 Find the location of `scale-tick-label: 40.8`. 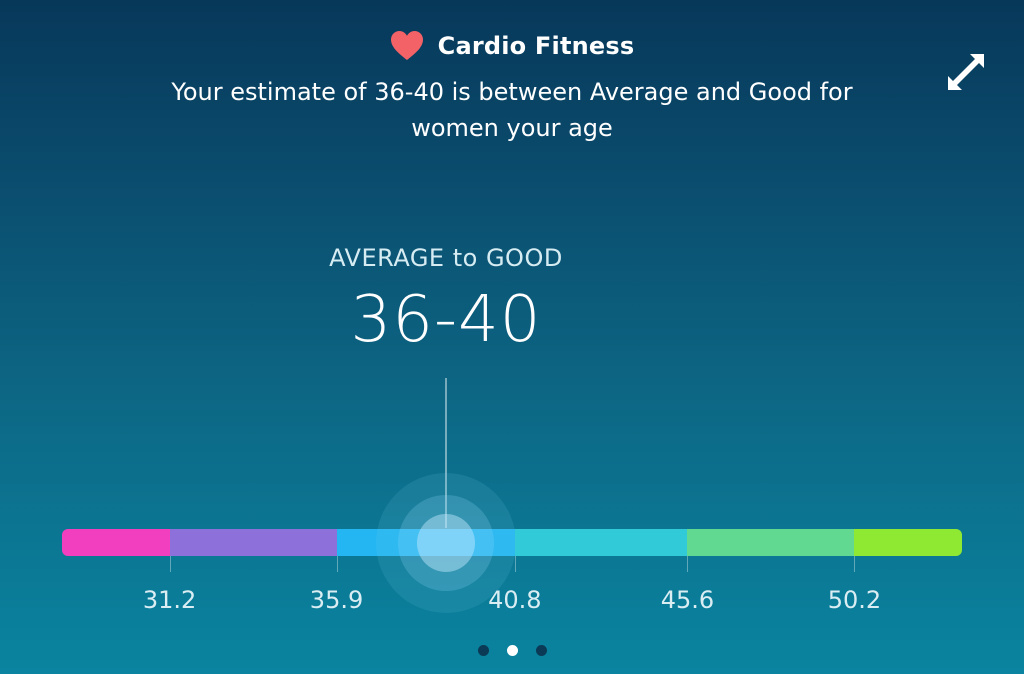

scale-tick-label: 40.8 is located at coordinates (515, 600).